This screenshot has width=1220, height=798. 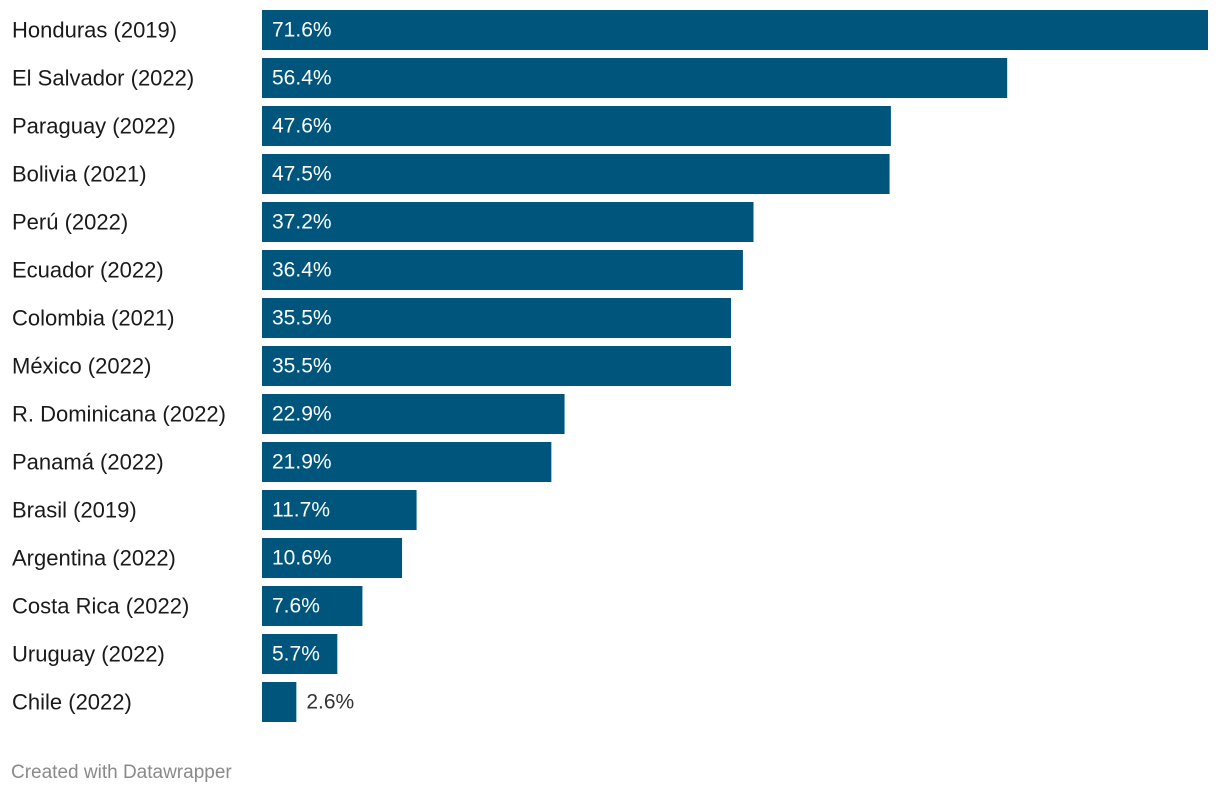 I want to click on bar-row: El Salvador (2022) 56.4%, so click(x=510, y=78).